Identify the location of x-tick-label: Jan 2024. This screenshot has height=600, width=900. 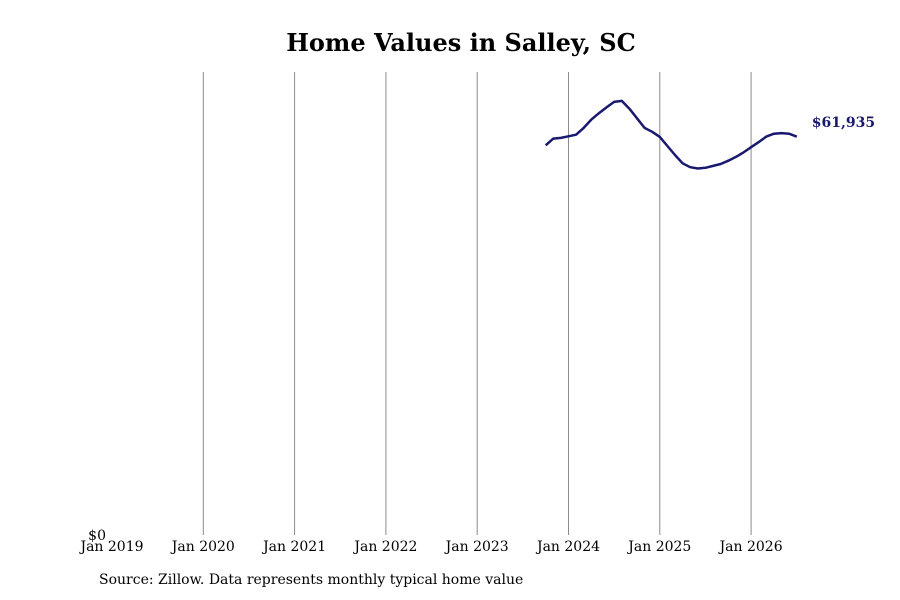
(567, 547).